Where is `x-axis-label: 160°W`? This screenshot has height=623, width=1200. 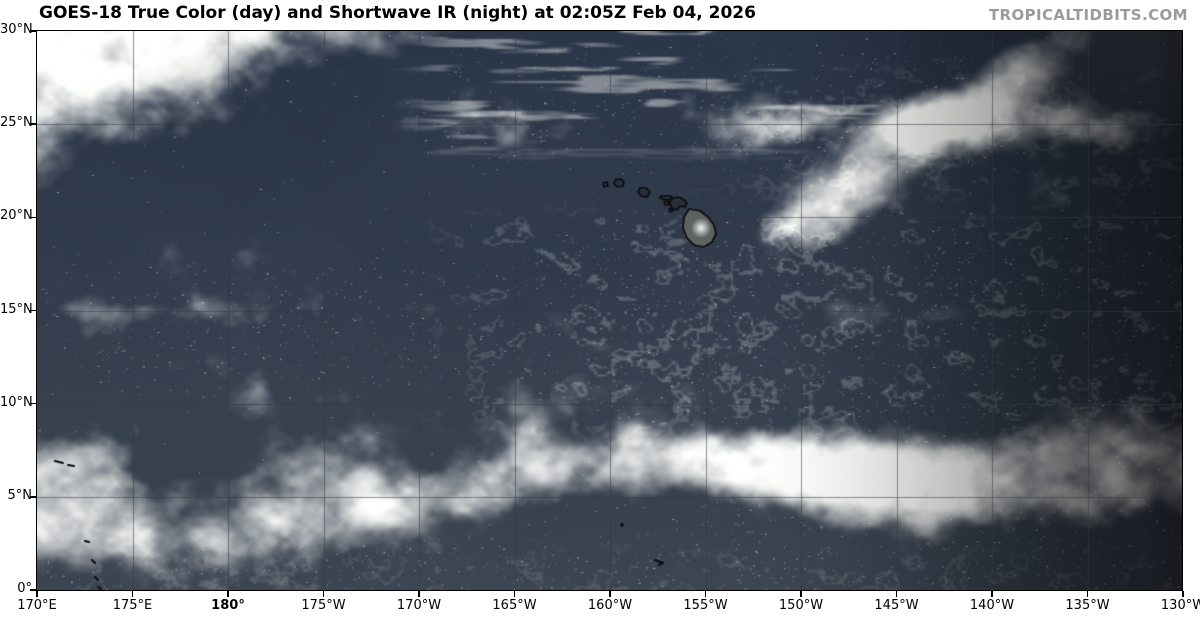 x-axis-label: 160°W is located at coordinates (610, 605).